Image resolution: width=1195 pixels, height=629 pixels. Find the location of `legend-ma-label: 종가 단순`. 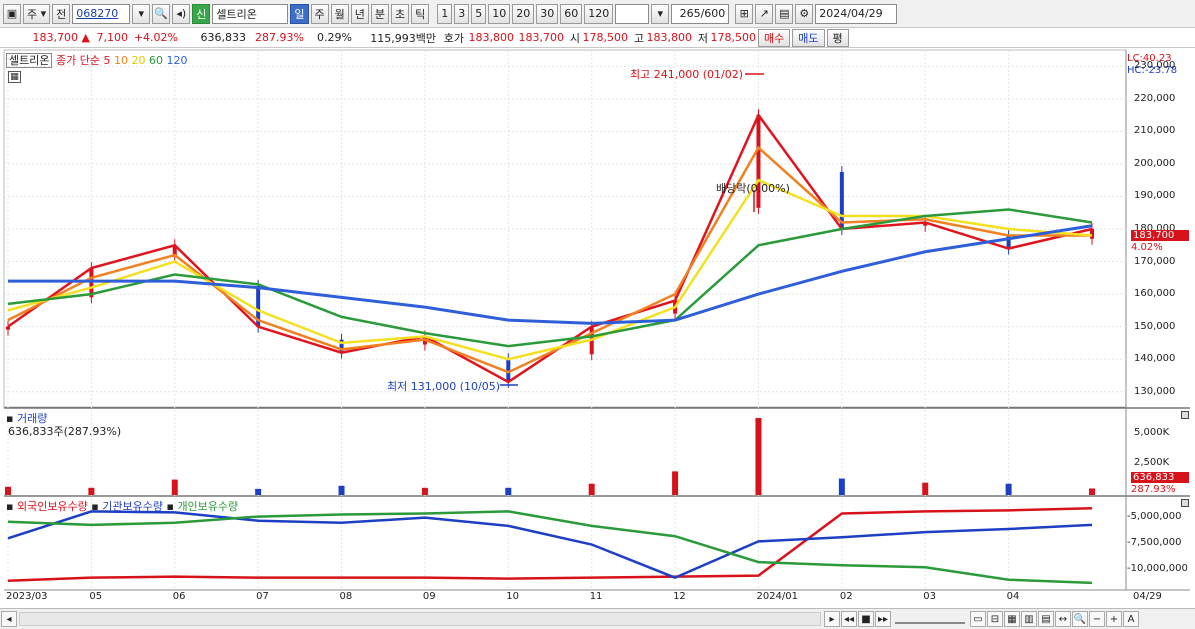

legend-ma-label: 종가 단순 is located at coordinates (77, 60).